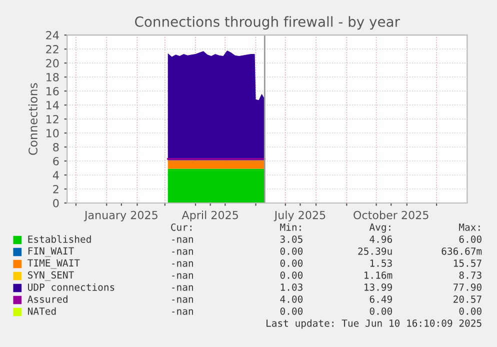 Image resolution: width=497 pixels, height=347 pixels. Describe the element at coordinates (52, 91) in the screenshot. I see `y-tick-label: 16` at that location.